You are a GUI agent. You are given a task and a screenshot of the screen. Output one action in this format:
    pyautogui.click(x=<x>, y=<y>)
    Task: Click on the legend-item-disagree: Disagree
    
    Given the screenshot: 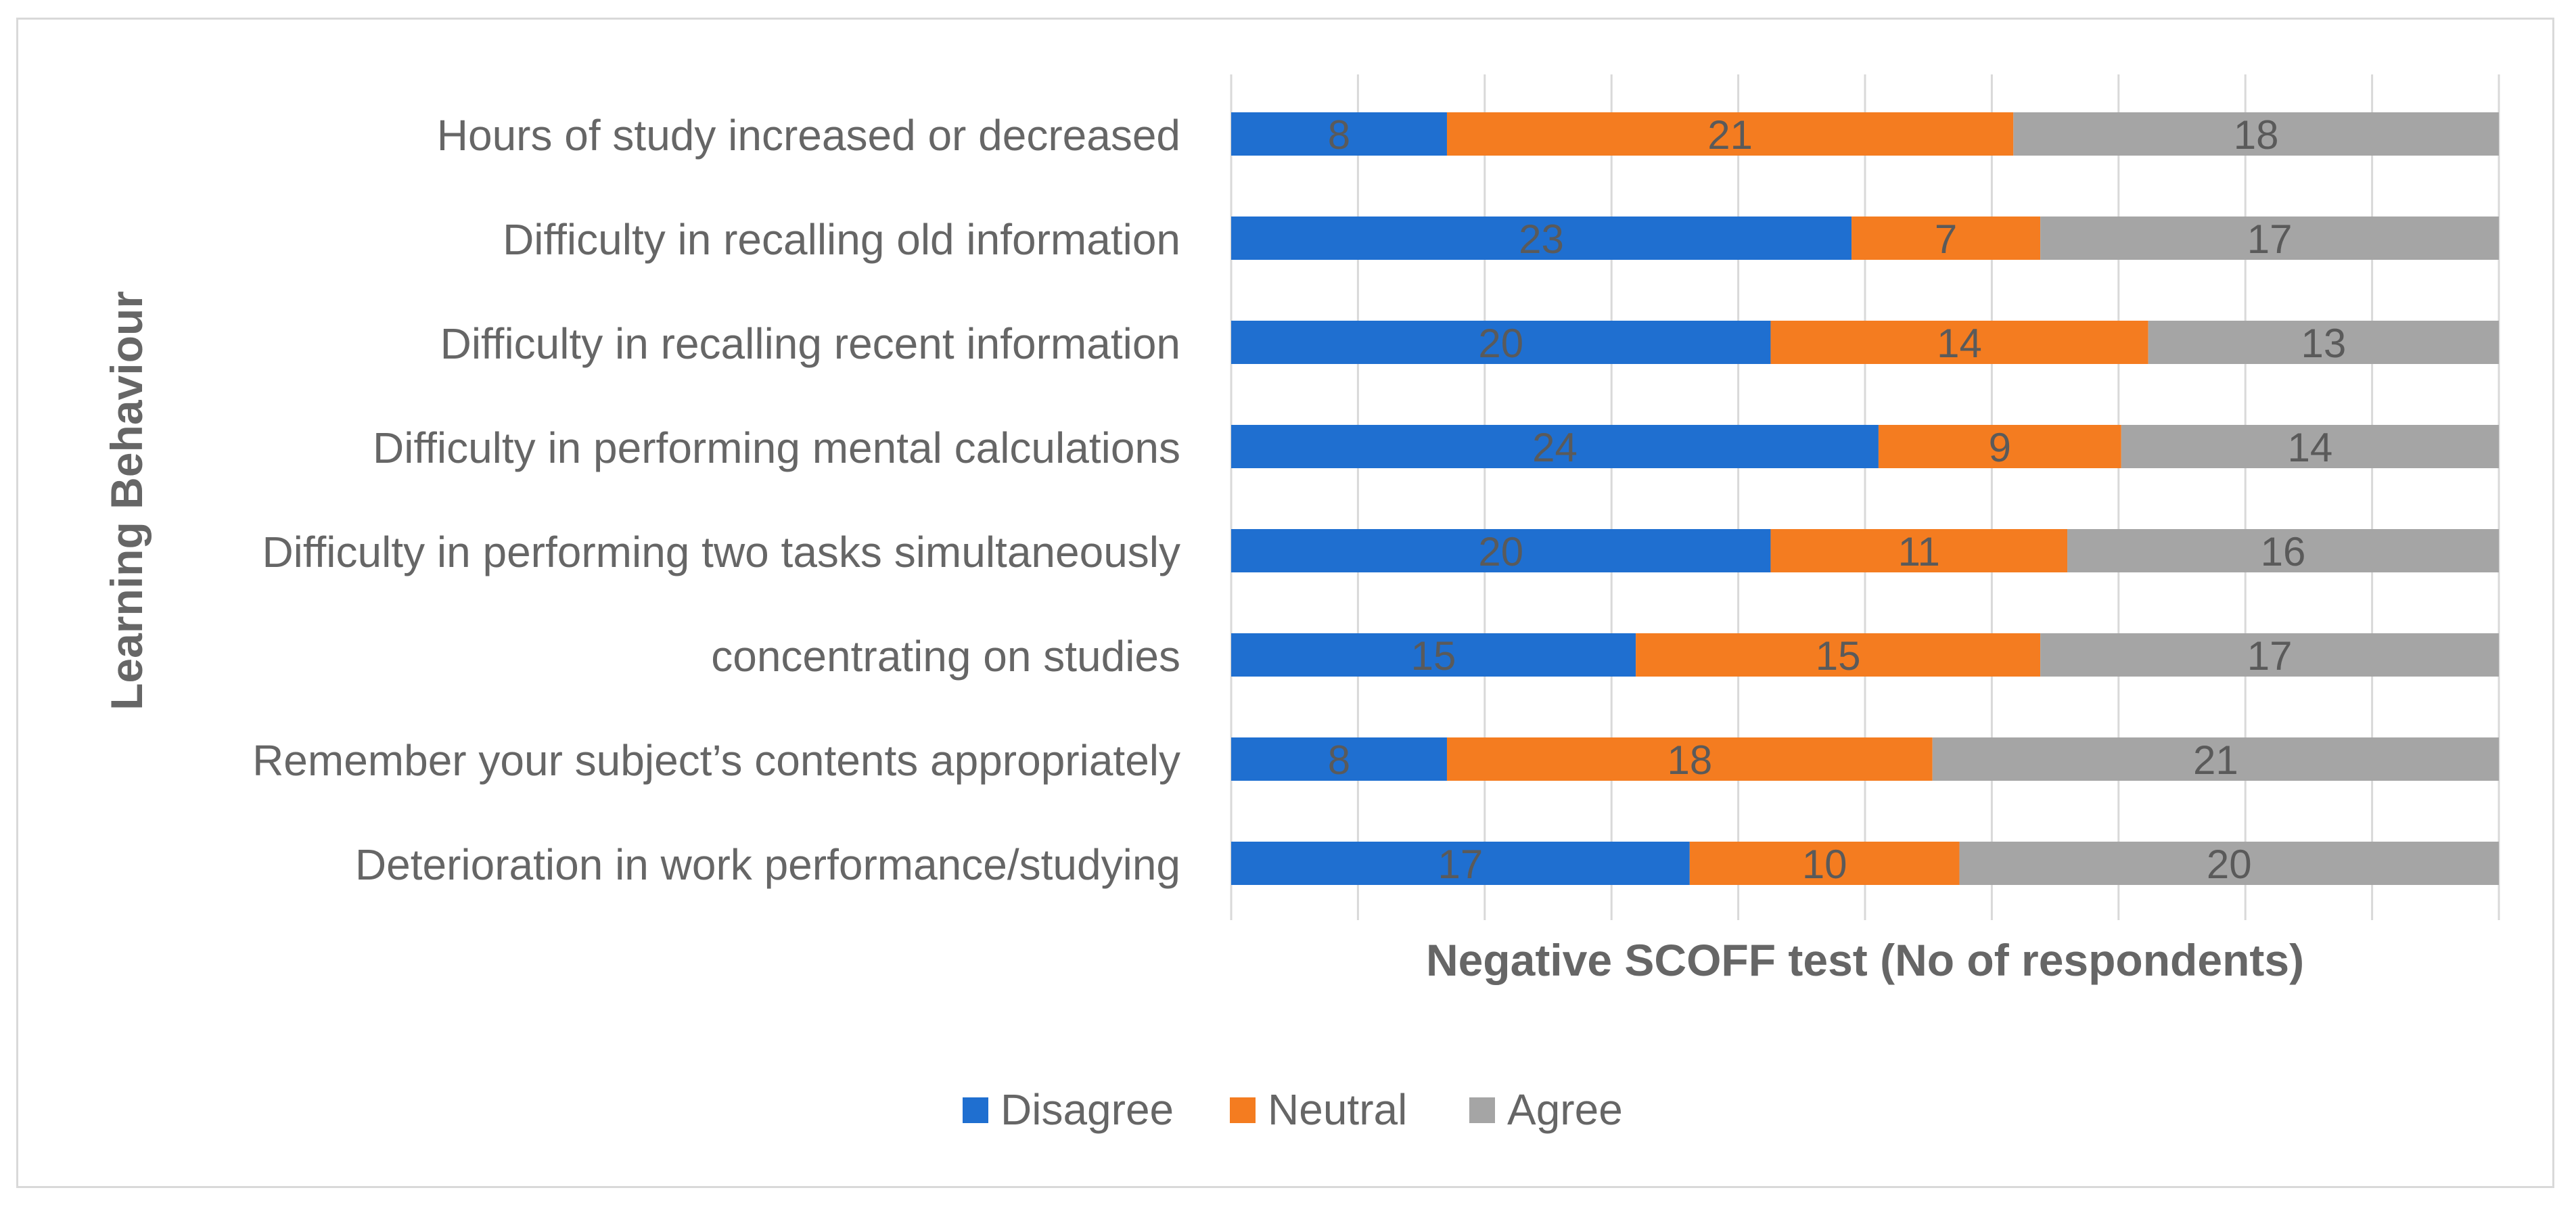 What is the action you would take?
    pyautogui.click(x=1068, y=1109)
    